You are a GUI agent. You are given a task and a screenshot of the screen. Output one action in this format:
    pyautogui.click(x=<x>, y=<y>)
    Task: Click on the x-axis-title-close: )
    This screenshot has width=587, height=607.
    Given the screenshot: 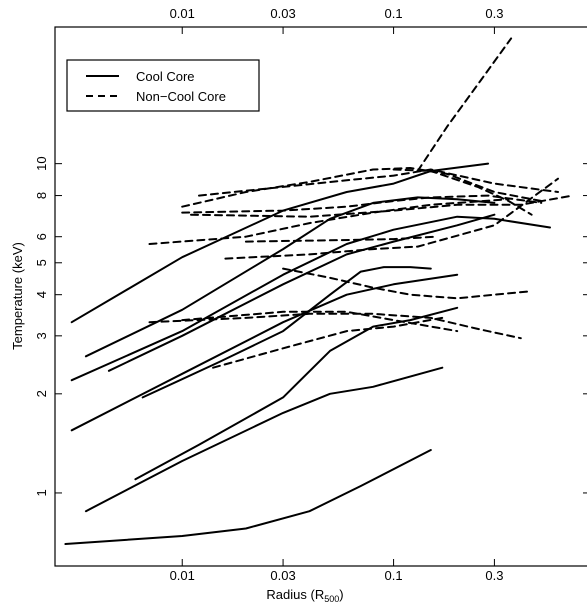 What is the action you would take?
    pyautogui.click(x=341, y=594)
    